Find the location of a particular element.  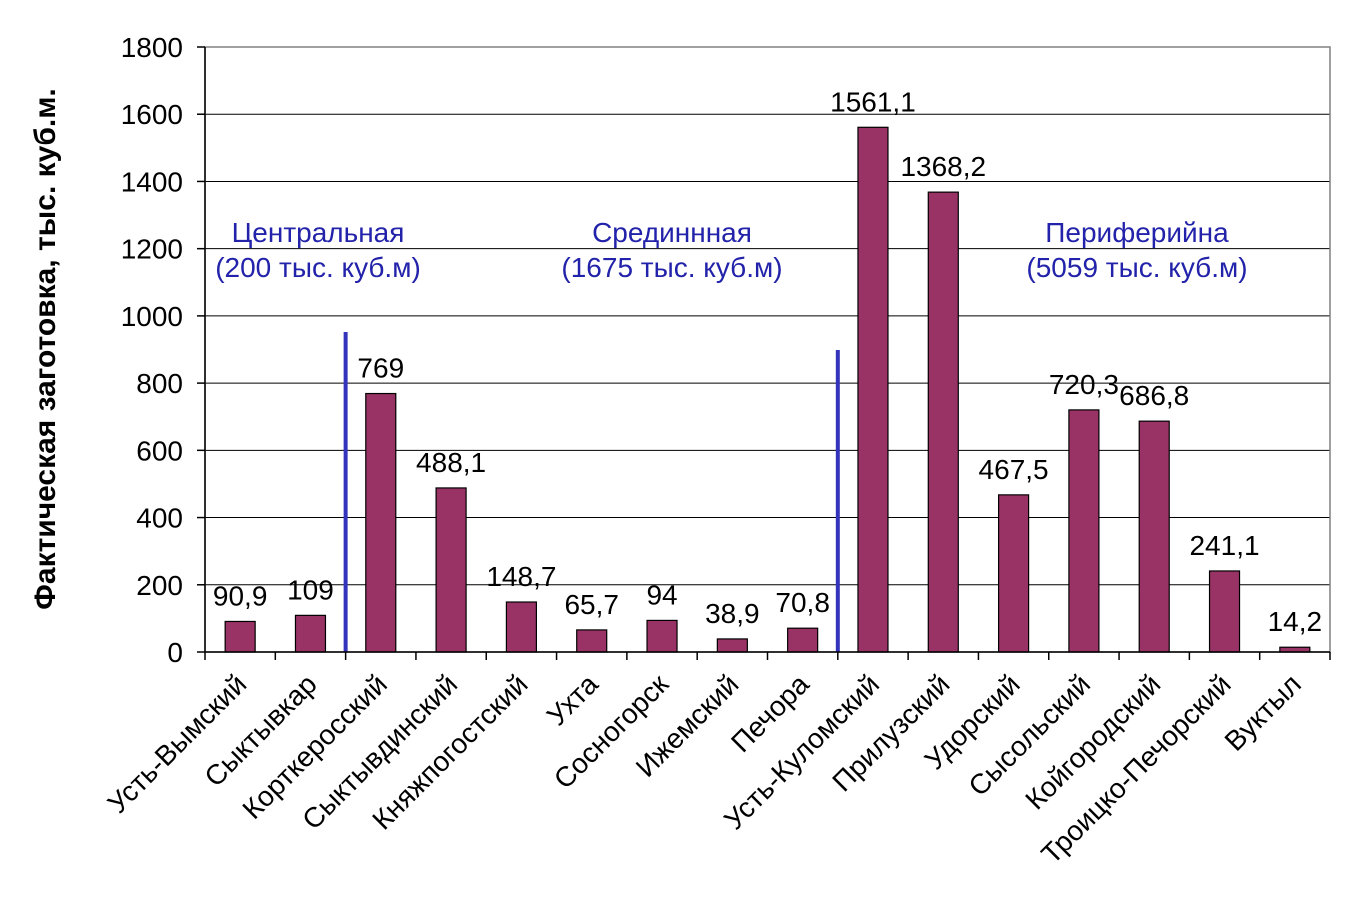

data-label: 1561,1 is located at coordinates (873, 101).